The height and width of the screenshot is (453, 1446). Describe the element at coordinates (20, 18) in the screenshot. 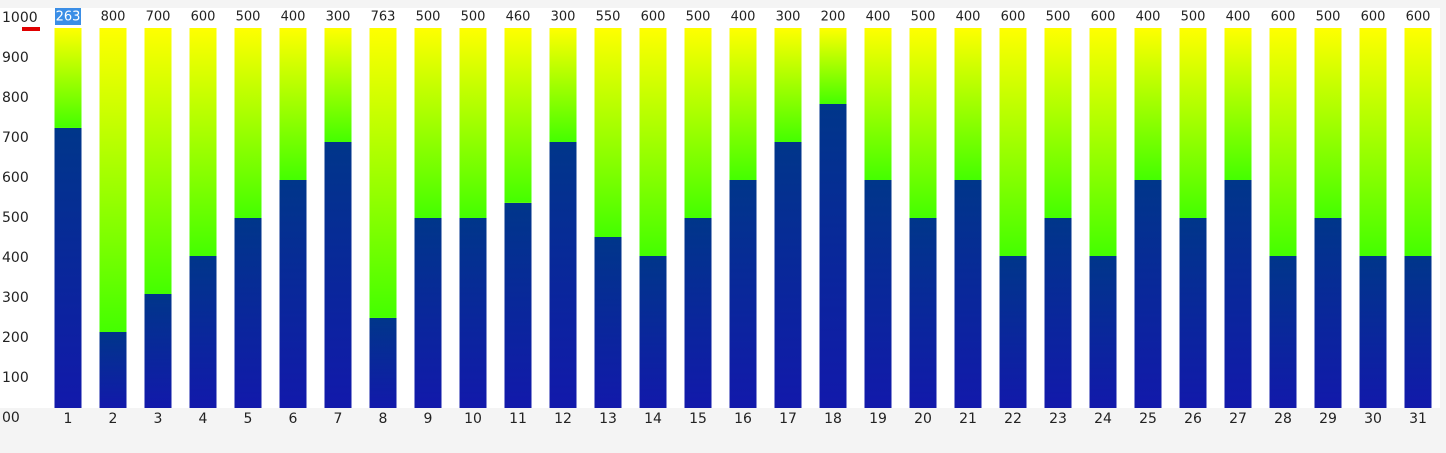

I see `y-tick-label: 1000` at that location.